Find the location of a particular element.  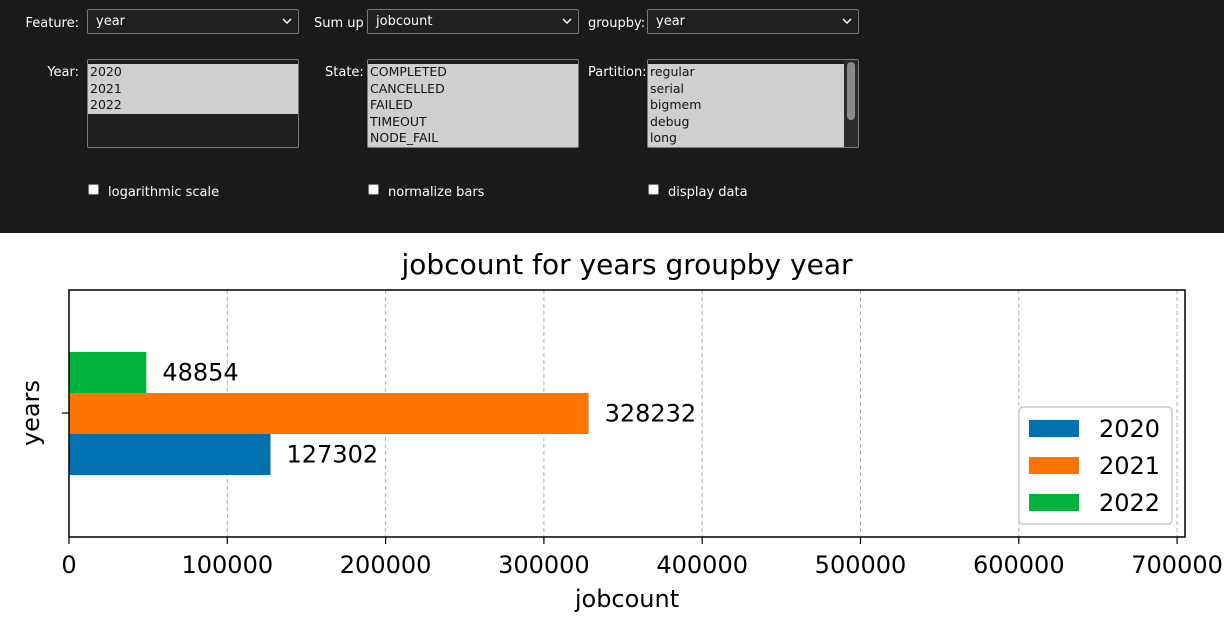

legend-items: 2020 2021 2022 is located at coordinates (1094, 466).